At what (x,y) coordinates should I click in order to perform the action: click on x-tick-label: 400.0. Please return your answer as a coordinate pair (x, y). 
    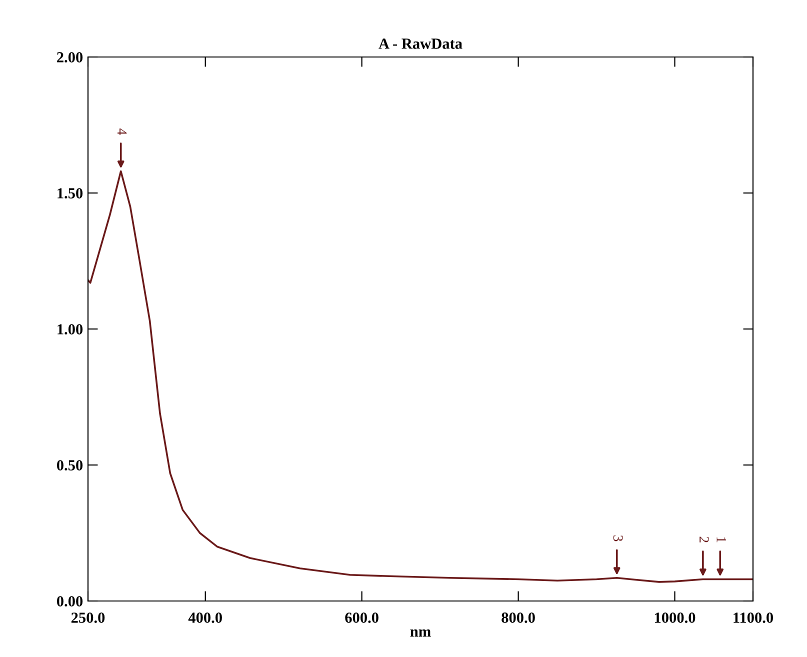
    Looking at the image, I should click on (205, 617).